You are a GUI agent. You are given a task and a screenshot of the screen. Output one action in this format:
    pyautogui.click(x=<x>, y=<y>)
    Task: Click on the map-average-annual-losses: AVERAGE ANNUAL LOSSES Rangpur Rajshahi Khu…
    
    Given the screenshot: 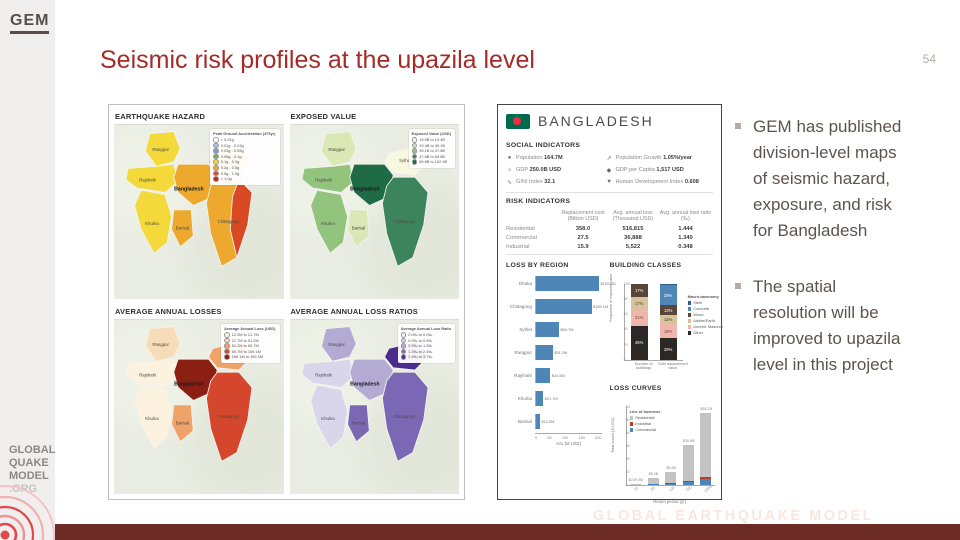 What is the action you would take?
    pyautogui.click(x=199, y=399)
    